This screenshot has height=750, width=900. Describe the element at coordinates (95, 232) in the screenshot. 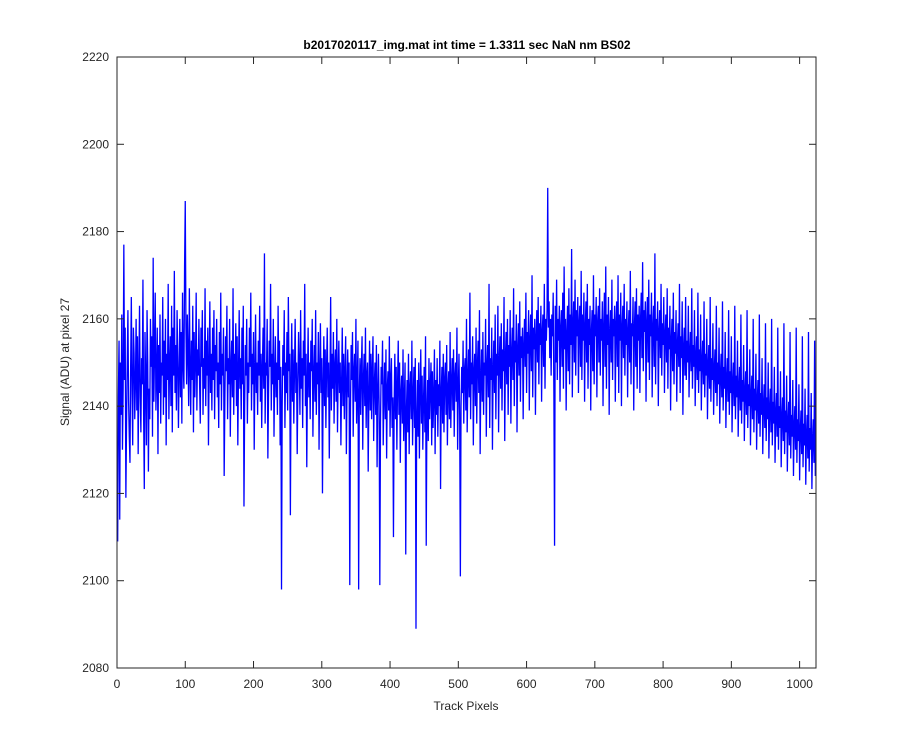

I see `y-tick-label: 2180` at that location.